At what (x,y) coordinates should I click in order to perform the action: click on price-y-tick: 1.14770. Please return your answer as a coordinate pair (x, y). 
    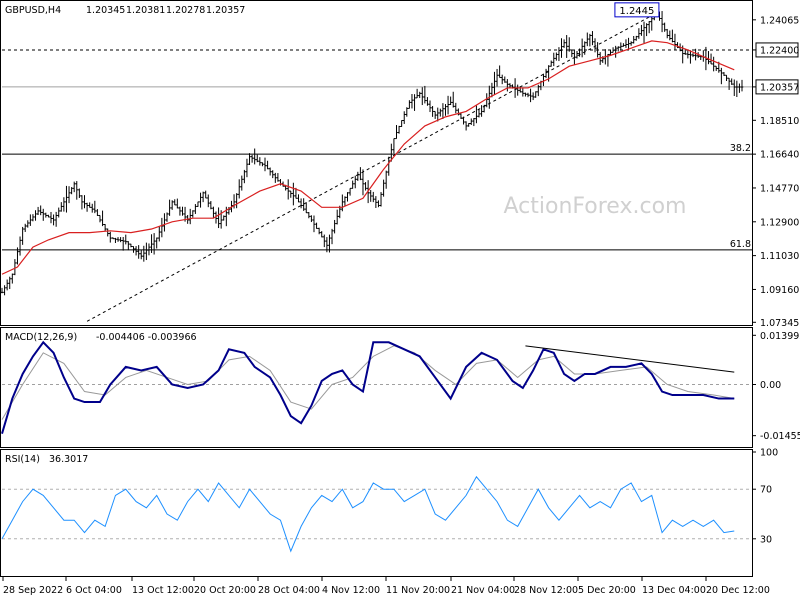
    Looking at the image, I should click on (775, 188).